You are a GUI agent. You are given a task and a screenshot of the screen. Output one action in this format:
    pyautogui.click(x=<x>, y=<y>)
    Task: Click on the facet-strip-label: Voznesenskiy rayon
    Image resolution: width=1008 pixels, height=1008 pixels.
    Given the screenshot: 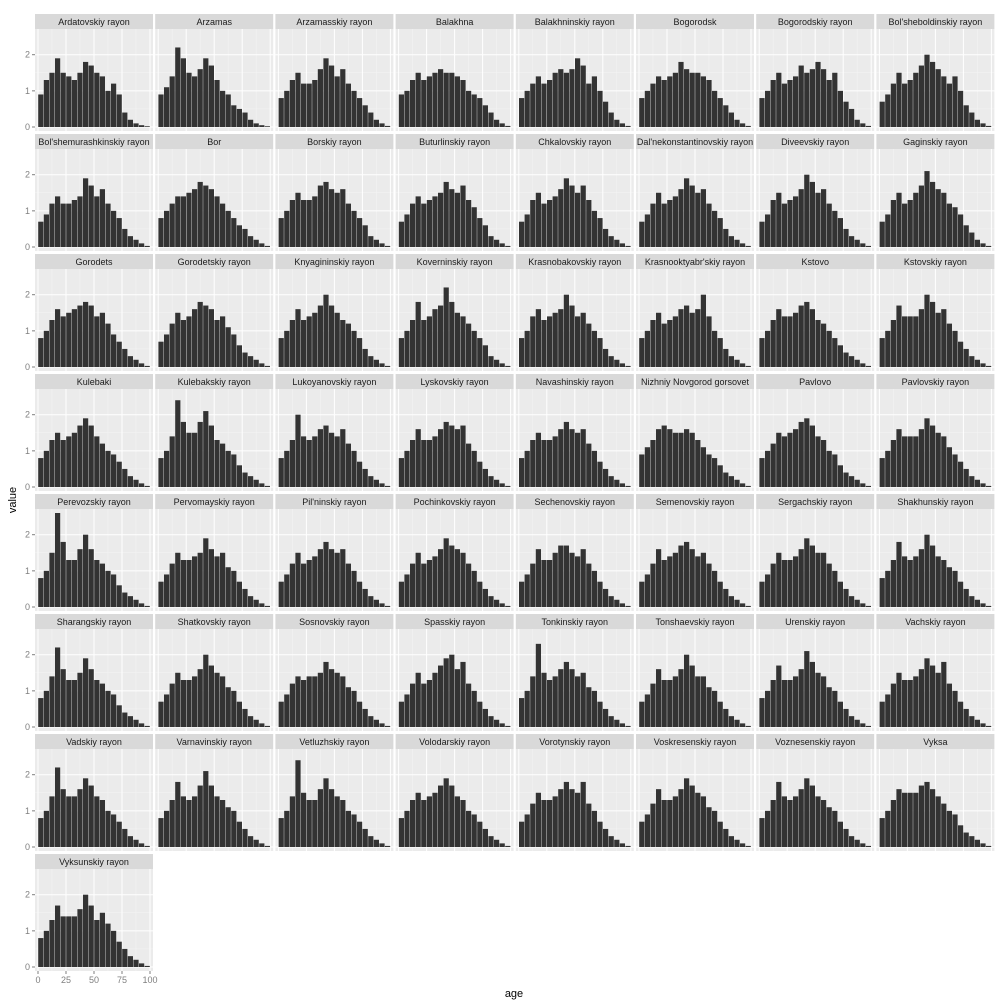 What is the action you would take?
    pyautogui.click(x=815, y=742)
    